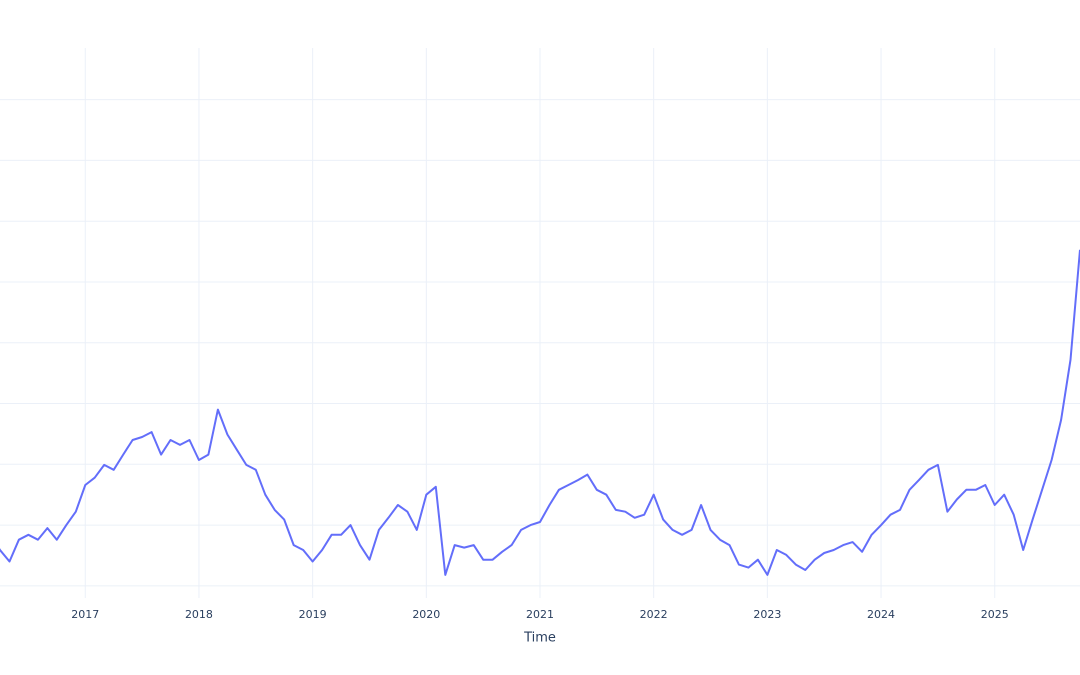 The width and height of the screenshot is (1080, 675). Describe the element at coordinates (995, 614) in the screenshot. I see `x-tick-label: 2025` at that location.